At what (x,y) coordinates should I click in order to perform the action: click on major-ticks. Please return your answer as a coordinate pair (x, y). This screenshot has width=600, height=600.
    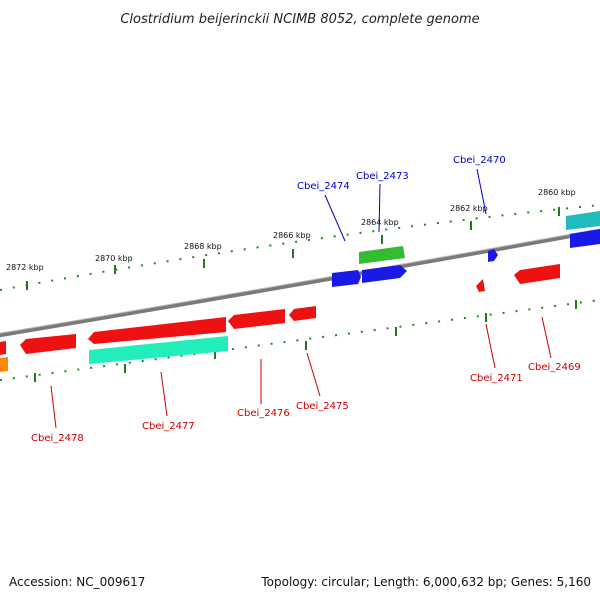
    Looking at the image, I should click on (293, 248).